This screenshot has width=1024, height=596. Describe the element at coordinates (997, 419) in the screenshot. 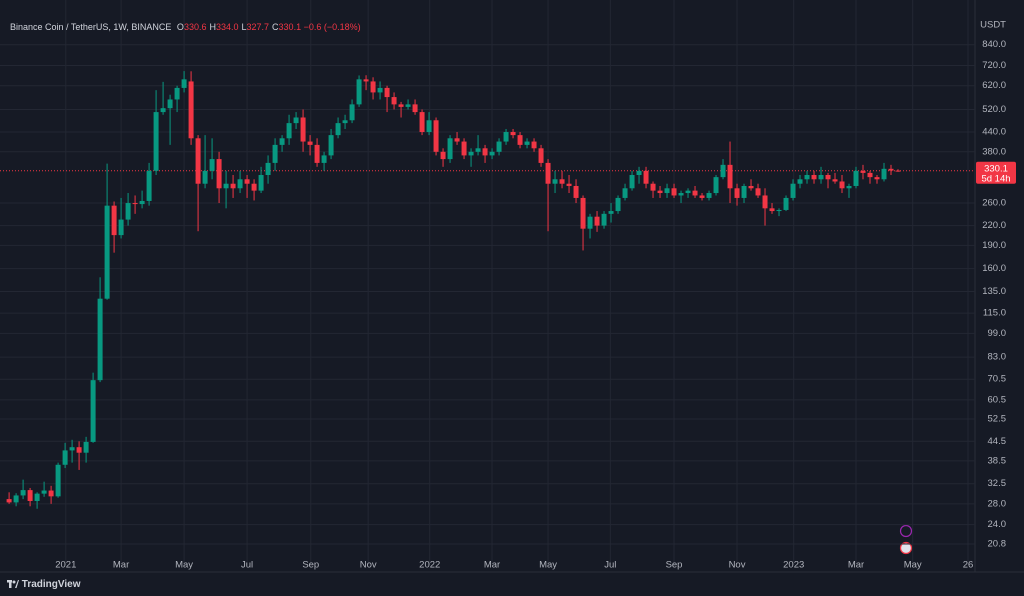

I see `y-tick-label: 52.5` at that location.